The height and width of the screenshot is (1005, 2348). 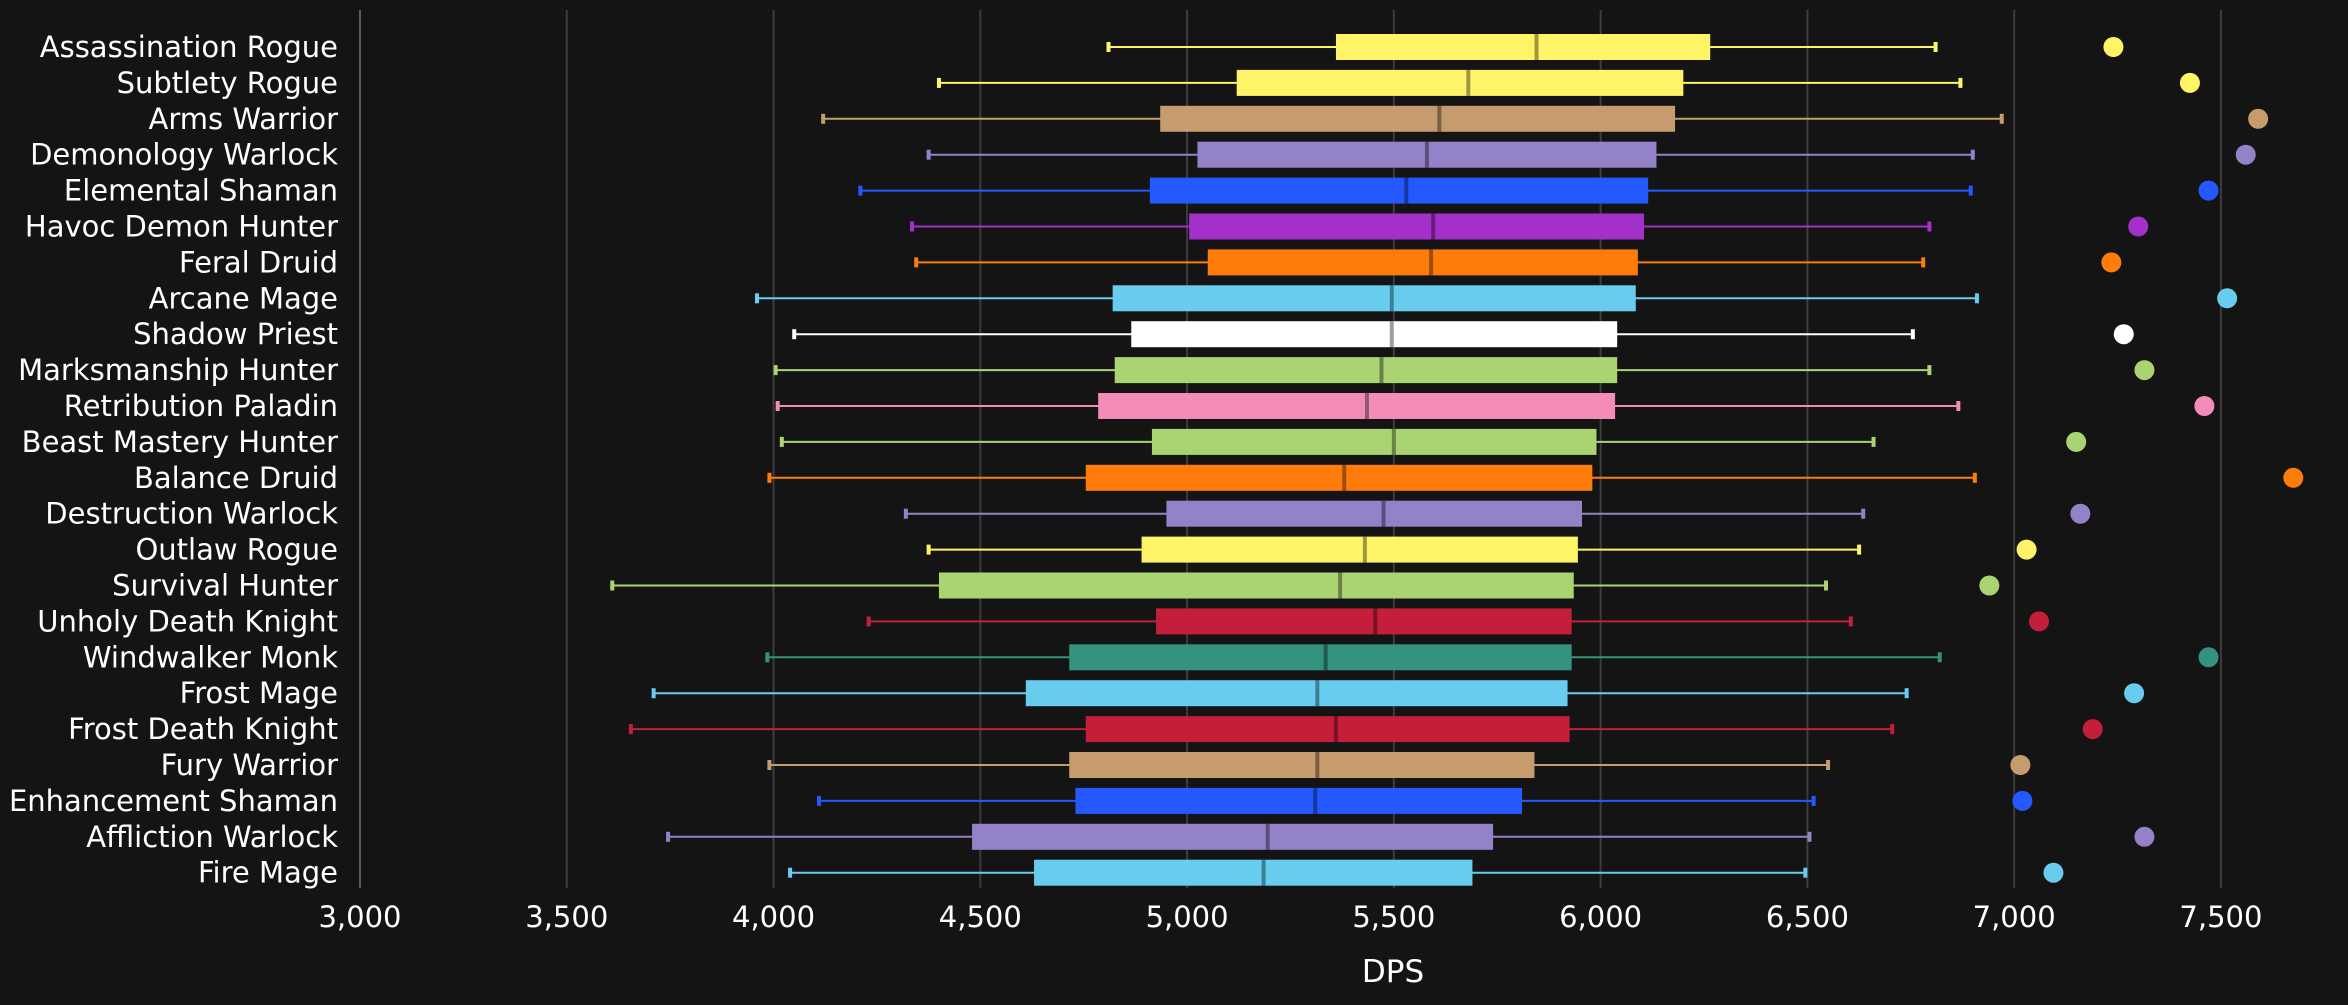 I want to click on x-tick-label: 4,500, so click(x=980, y=917).